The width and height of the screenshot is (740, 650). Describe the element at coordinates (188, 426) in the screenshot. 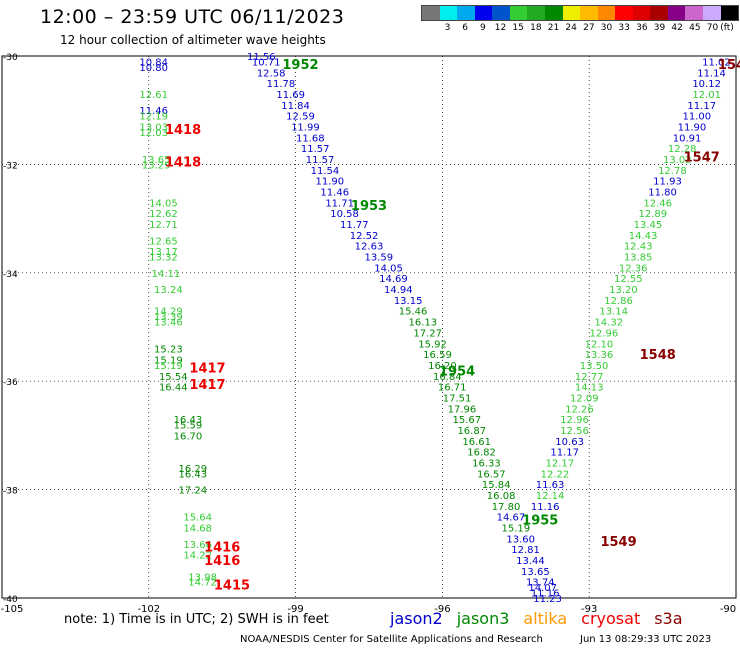

I see `swh-value: 15.59` at that location.